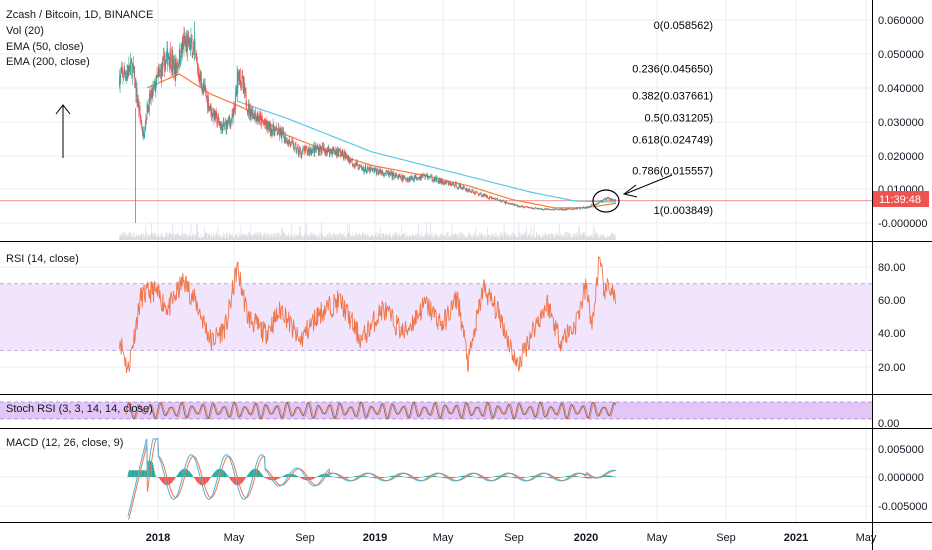 The image size is (932, 550). What do you see at coordinates (903, 478) in the screenshot?
I see `macd-axis: 0.005000 0.000000 -0.005000` at bounding box center [903, 478].